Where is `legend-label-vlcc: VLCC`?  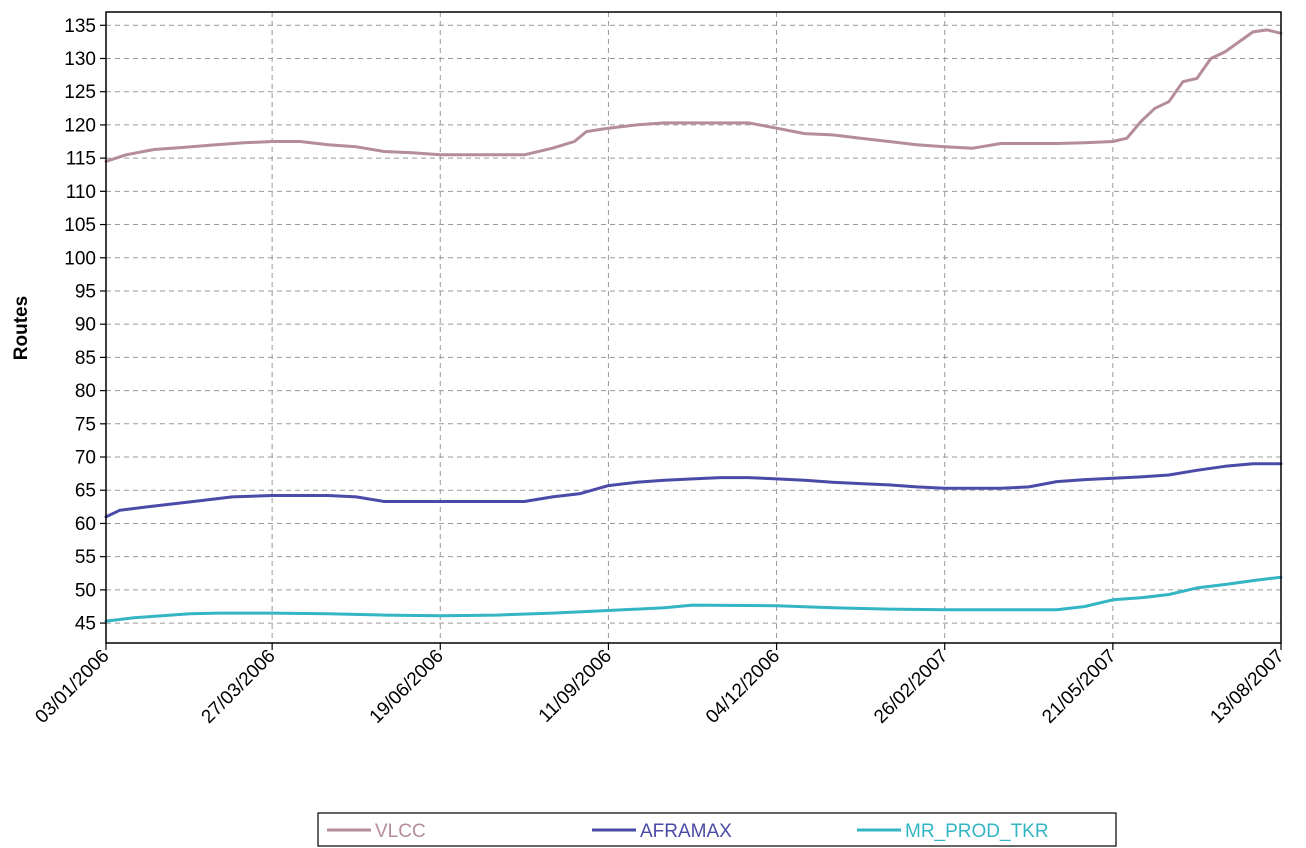
legend-label-vlcc: VLCC is located at coordinates (400, 831).